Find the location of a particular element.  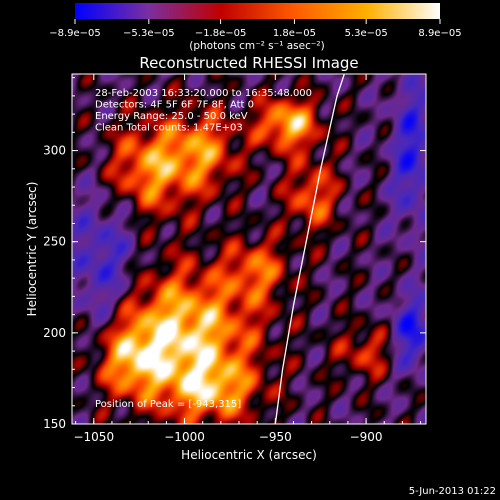

x-tick-label: −1000 is located at coordinates (184, 437).